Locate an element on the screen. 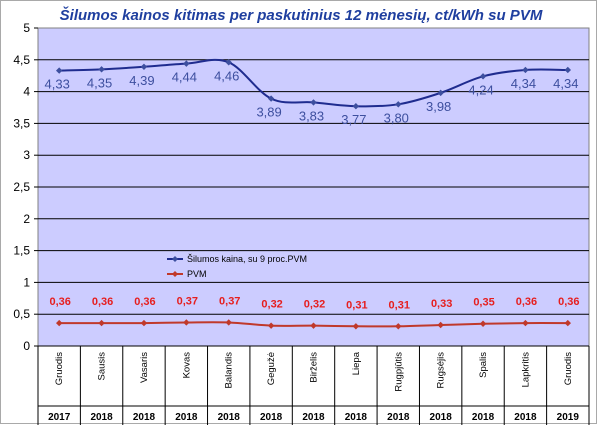 The image size is (599, 430). data-label-price: 4,44 is located at coordinates (184, 77).